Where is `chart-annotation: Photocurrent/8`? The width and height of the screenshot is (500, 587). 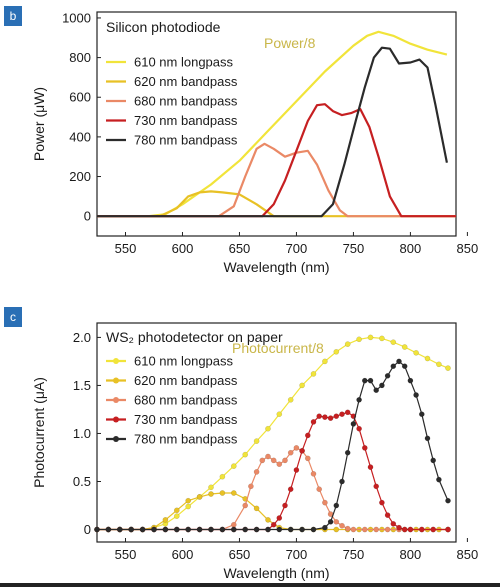 chart-annotation: Photocurrent/8 is located at coordinates (278, 348).